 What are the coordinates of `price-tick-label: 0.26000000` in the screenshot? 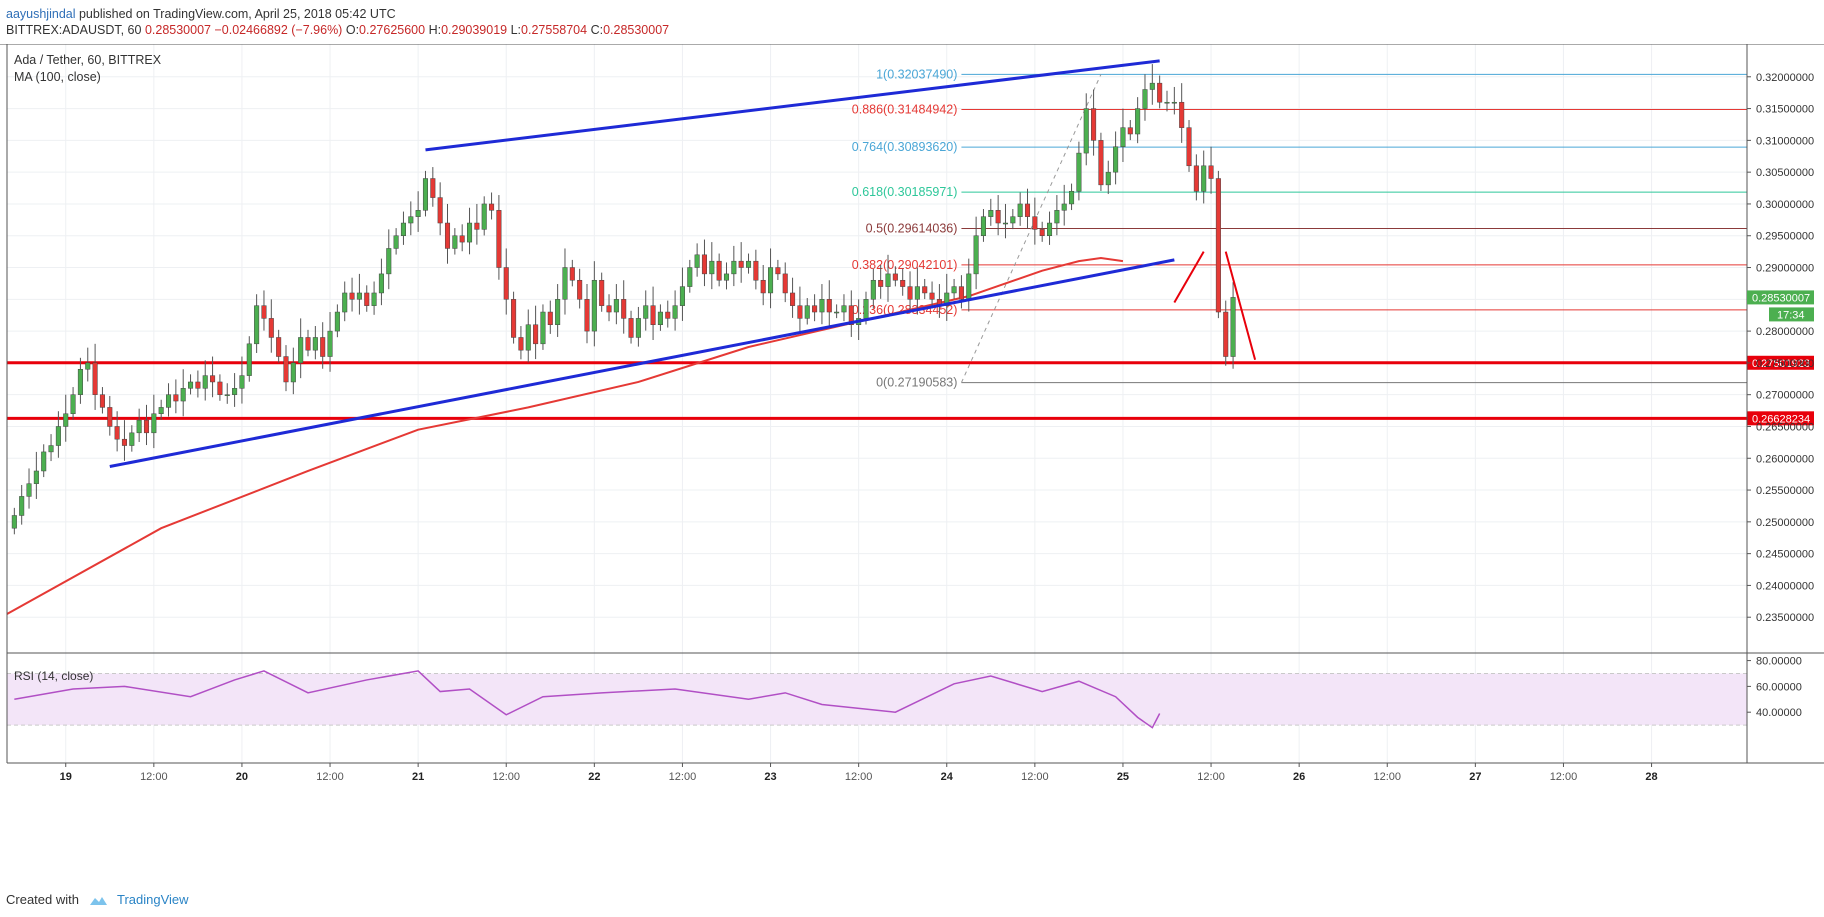 It's located at (1785, 459).